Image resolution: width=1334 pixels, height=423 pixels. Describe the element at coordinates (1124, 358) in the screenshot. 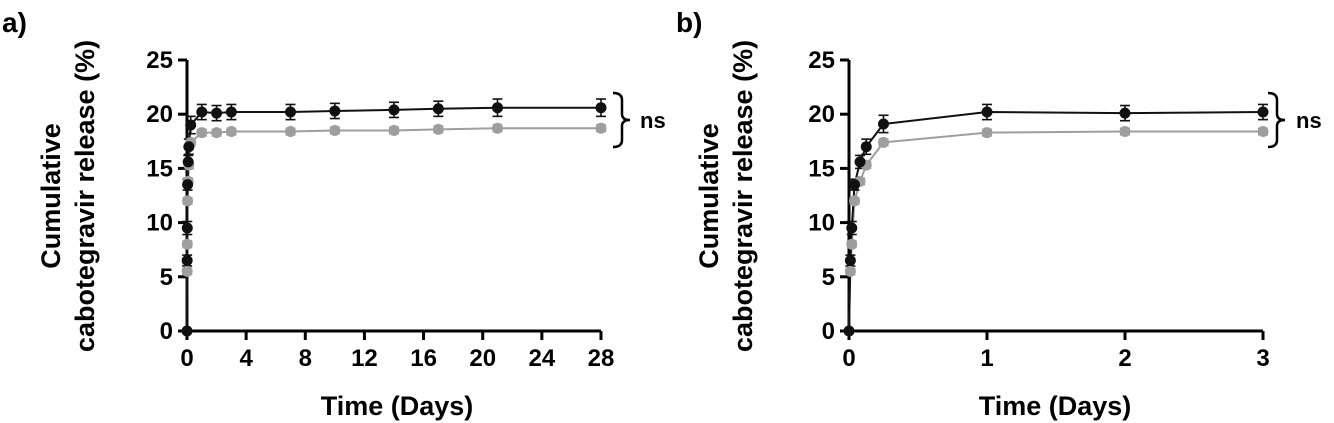

I see `panel-b-x-tick-label: 2` at that location.